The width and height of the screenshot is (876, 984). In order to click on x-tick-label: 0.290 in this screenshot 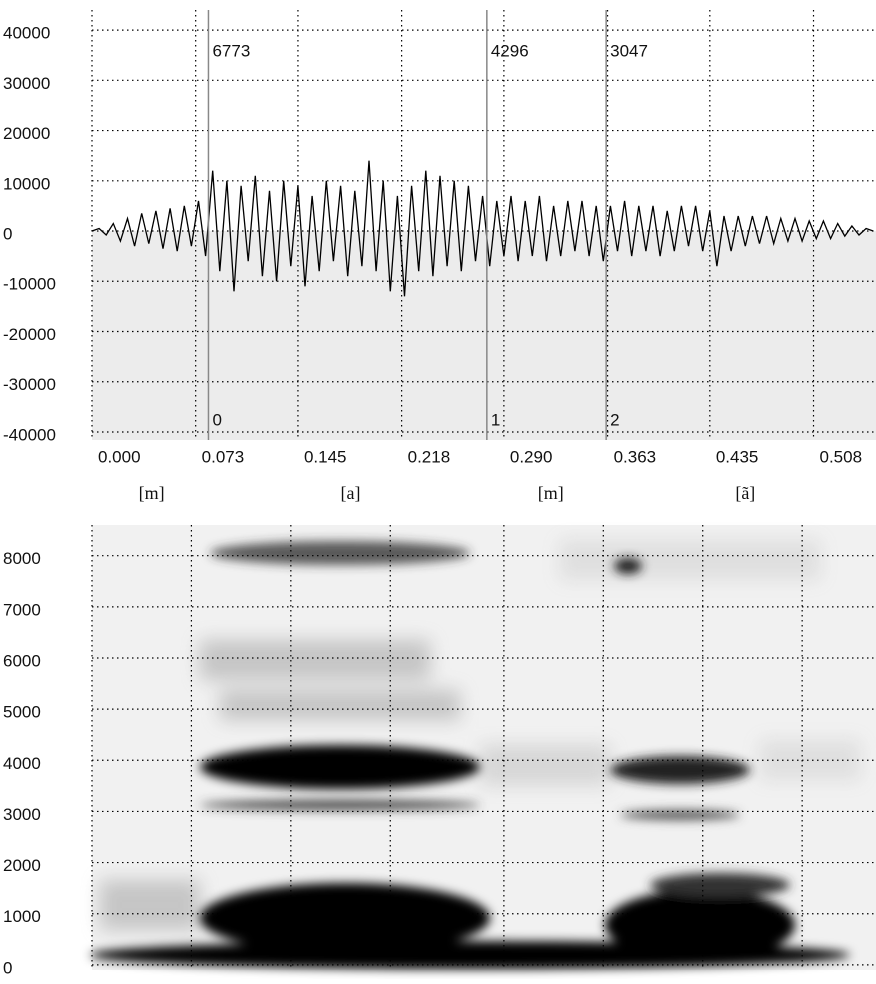, I will do `click(531, 456)`.